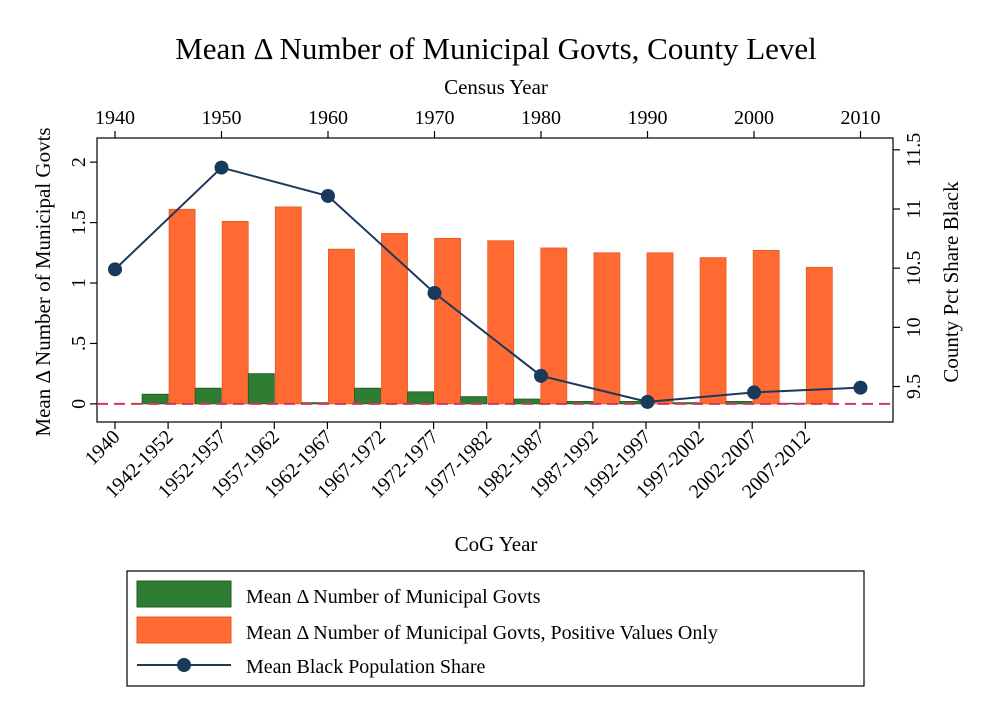 This screenshot has height=721, width=992. I want to click on legend-label-line: Mean Black Population Share, so click(366, 667).